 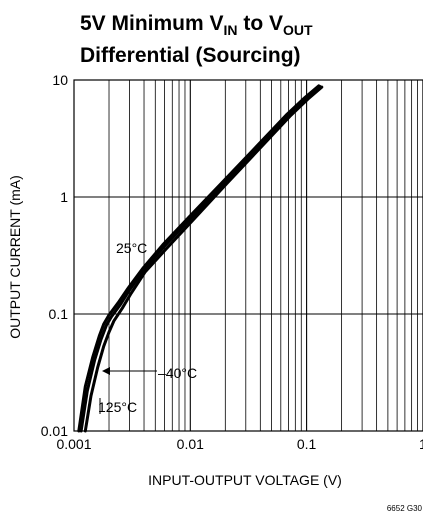 What do you see at coordinates (60, 80) in the screenshot?
I see `y-tick-label: 10` at bounding box center [60, 80].